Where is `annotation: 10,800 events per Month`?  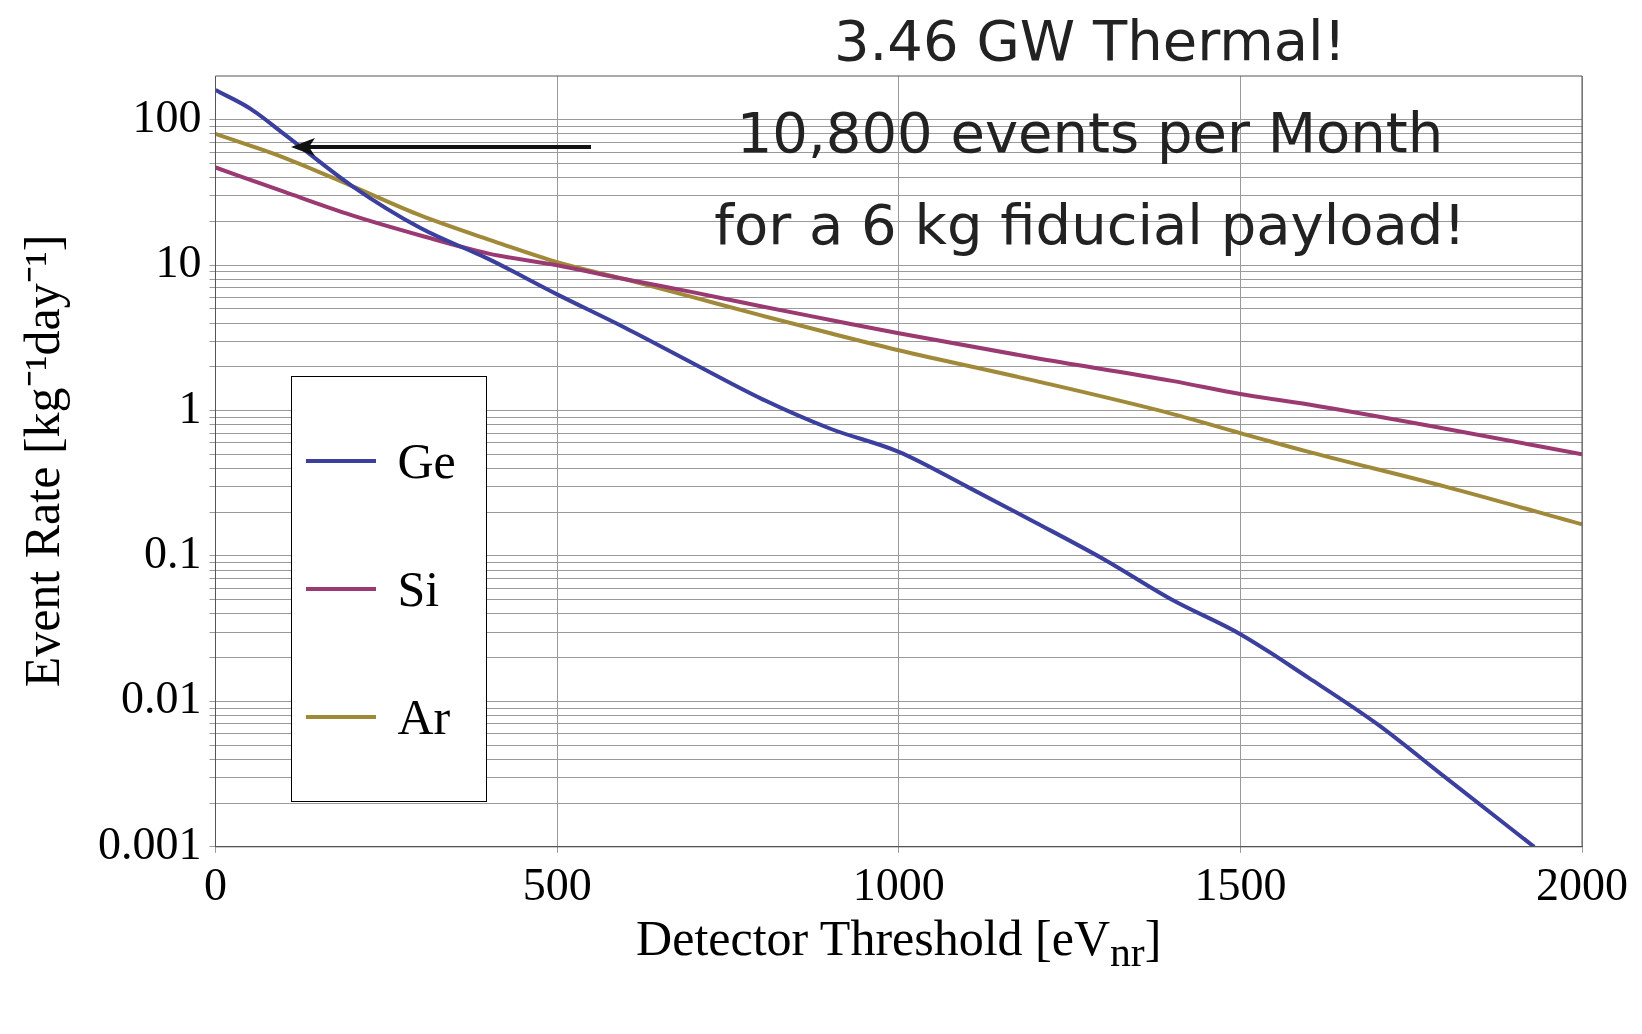
annotation: 10,800 events per Month is located at coordinates (1090, 132).